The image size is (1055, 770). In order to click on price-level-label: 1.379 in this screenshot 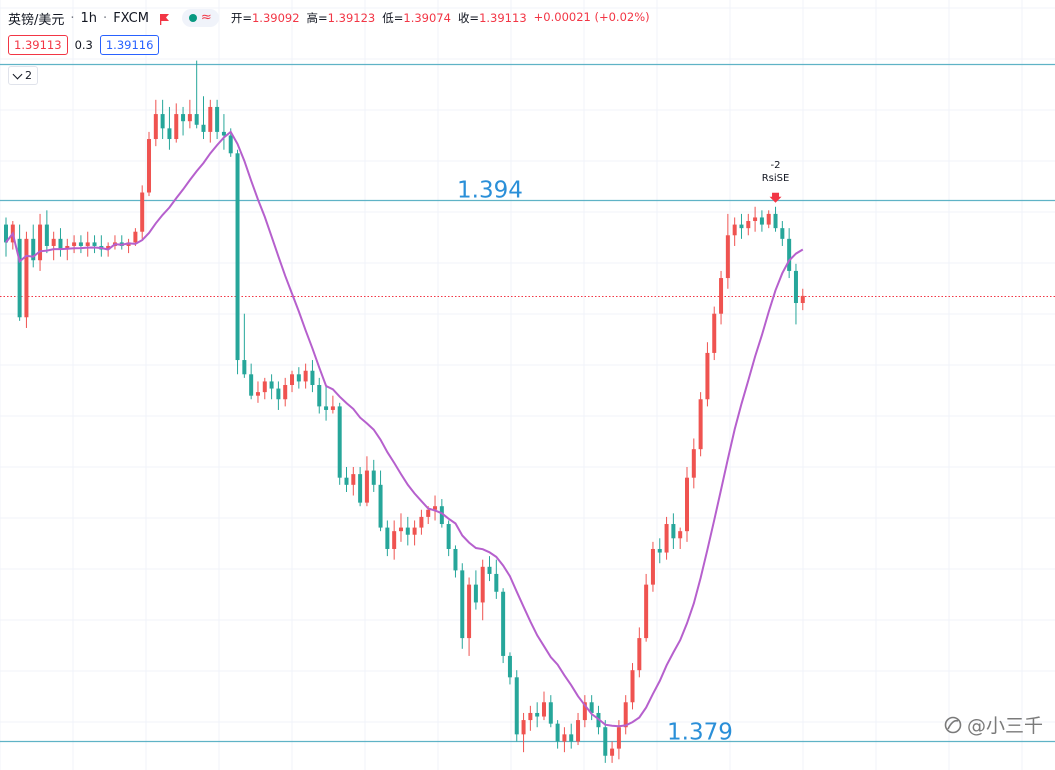, I will do `click(700, 732)`.